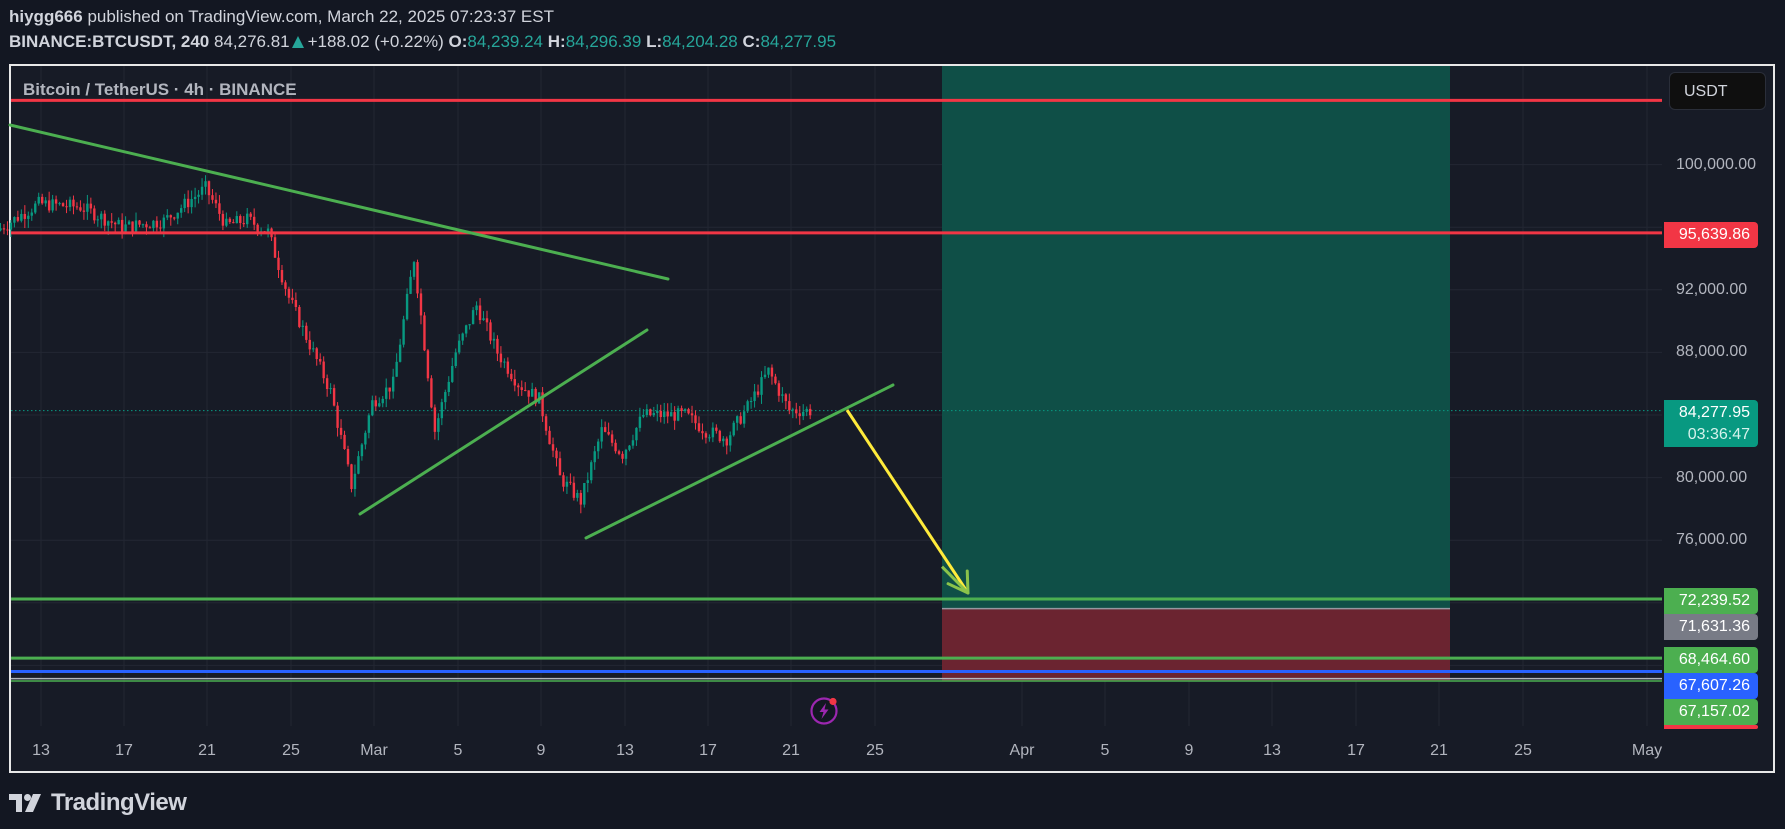 The width and height of the screenshot is (1785, 829). Describe the element at coordinates (458, 41) in the screenshot. I see `open-label: O:` at that location.